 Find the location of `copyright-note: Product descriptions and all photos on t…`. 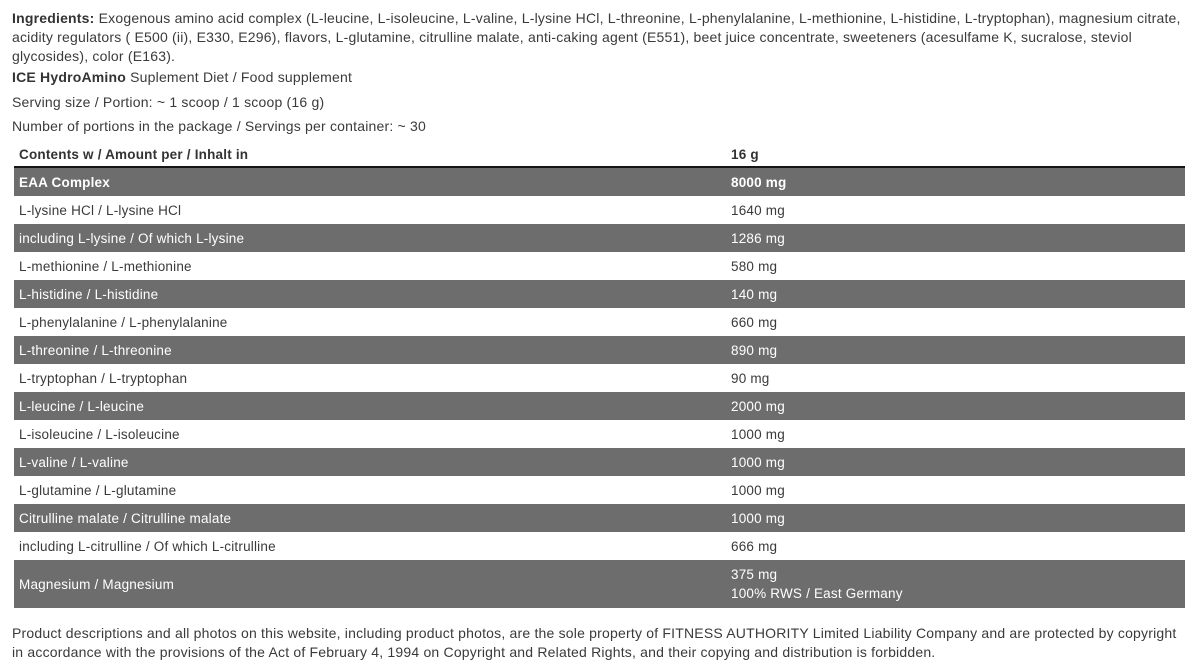

copyright-note: Product descriptions and all photos on t… is located at coordinates (594, 642).